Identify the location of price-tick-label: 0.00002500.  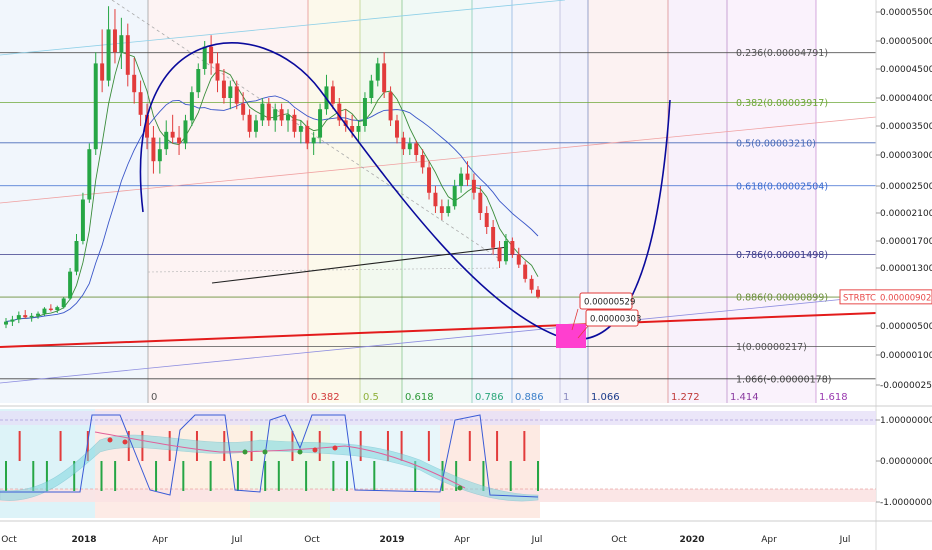
(906, 187).